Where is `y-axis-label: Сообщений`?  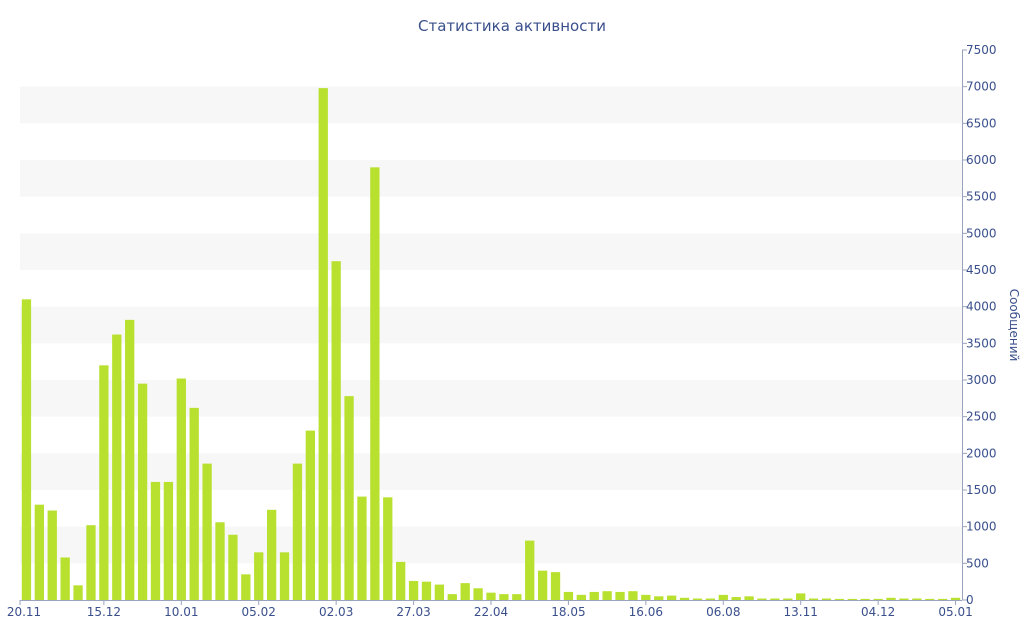
y-axis-label: Сообщений is located at coordinates (1014, 325).